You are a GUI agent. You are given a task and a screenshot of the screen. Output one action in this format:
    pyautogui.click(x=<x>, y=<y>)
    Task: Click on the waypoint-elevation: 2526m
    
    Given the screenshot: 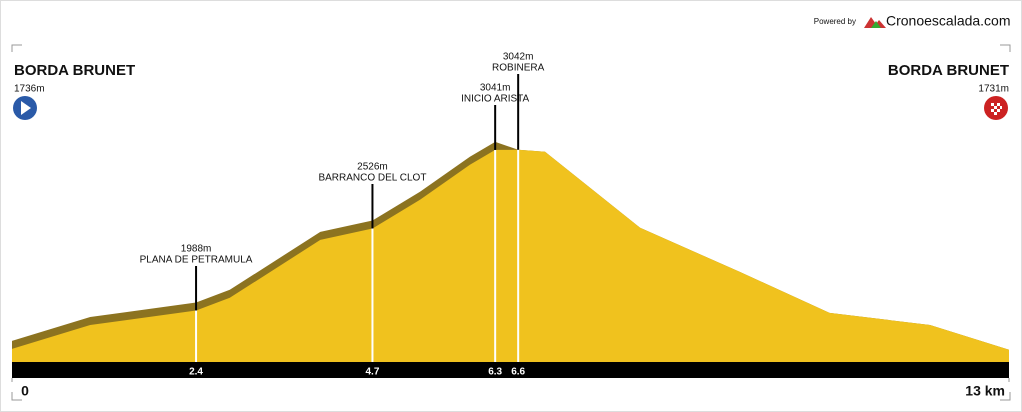 What is the action you would take?
    pyautogui.click(x=372, y=167)
    